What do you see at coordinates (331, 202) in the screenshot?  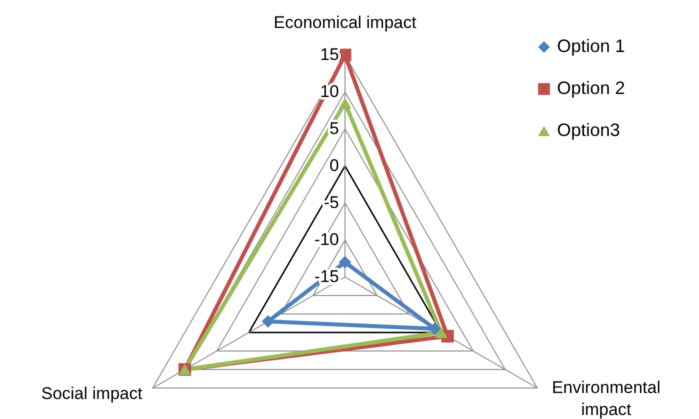 I see `y-tick-label: -5` at bounding box center [331, 202].